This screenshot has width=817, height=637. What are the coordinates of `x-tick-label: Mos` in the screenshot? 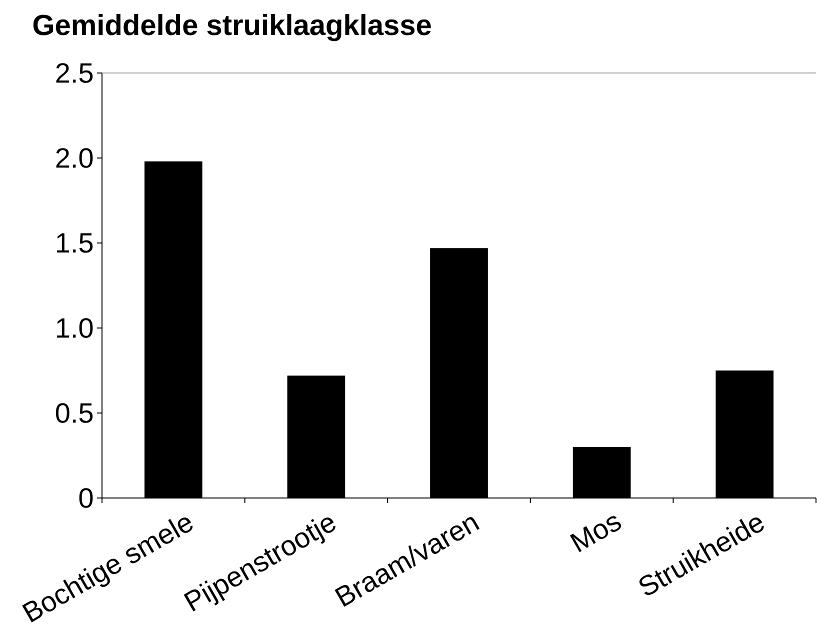 It's located at (596, 534).